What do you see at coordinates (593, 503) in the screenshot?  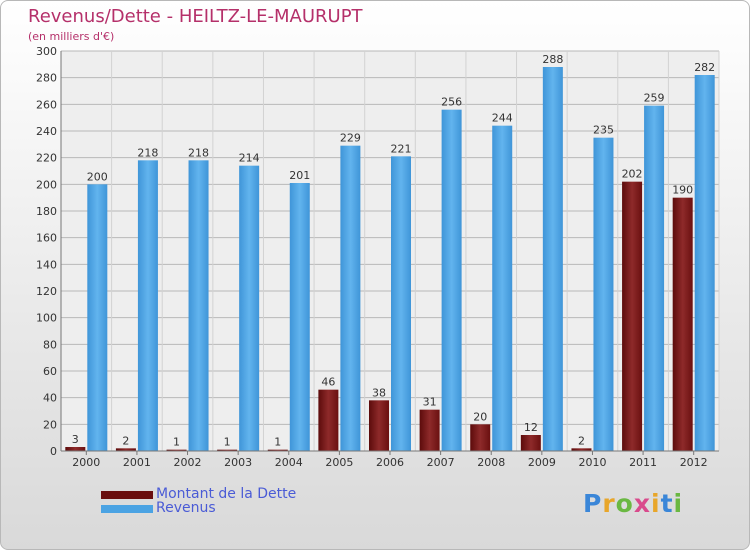 I see `logo-letter: P` at bounding box center [593, 503].